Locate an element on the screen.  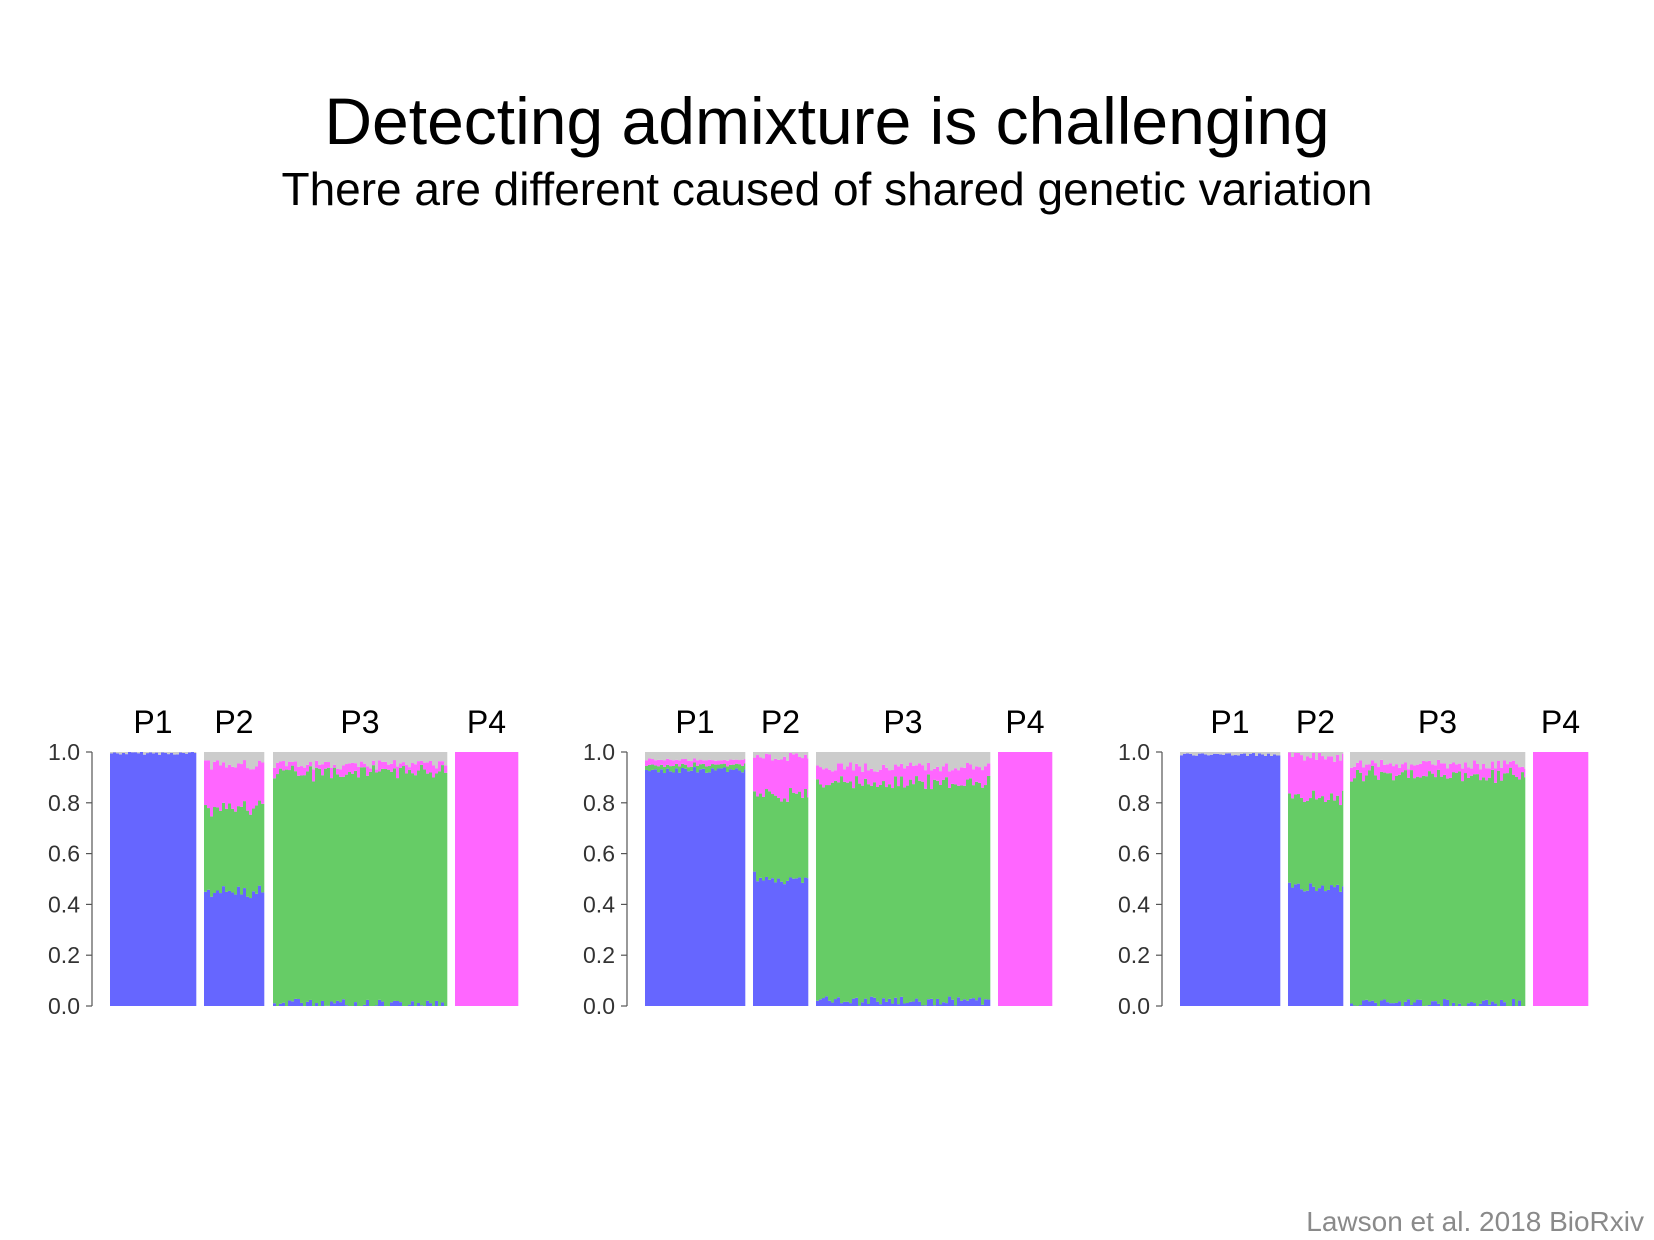
y-tick-label: 0.0 is located at coordinates (599, 1006).